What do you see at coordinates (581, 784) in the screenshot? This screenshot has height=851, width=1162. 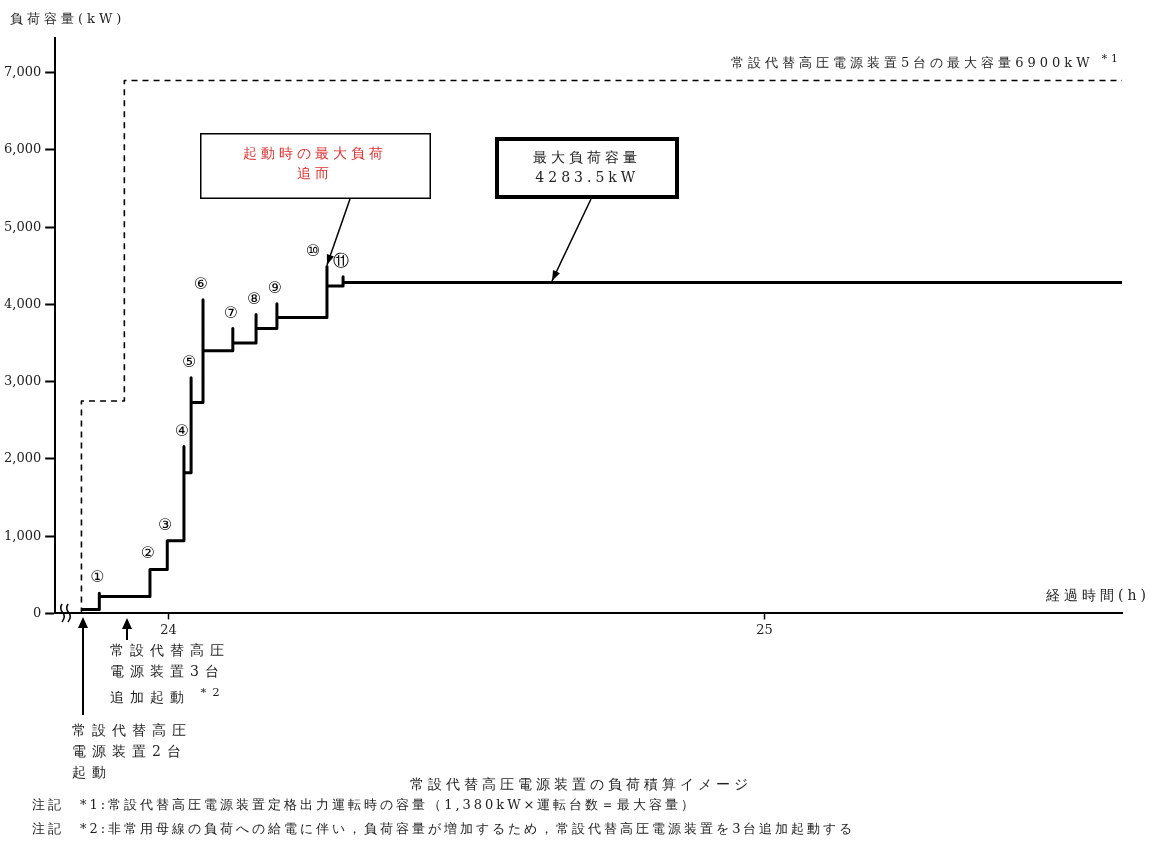 I see `text: 常設代替高圧電源装置の負荷積算イメージ` at bounding box center [581, 784].